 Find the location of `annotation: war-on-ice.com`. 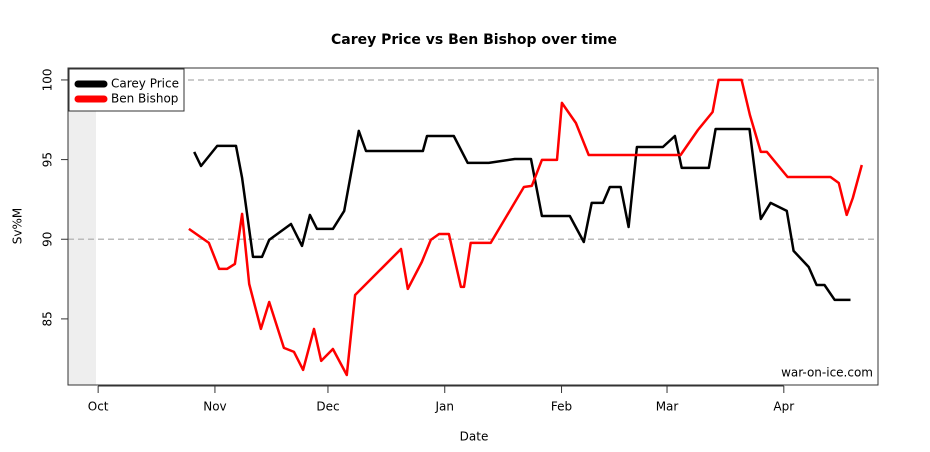

annotation: war-on-ice.com is located at coordinates (827, 373).